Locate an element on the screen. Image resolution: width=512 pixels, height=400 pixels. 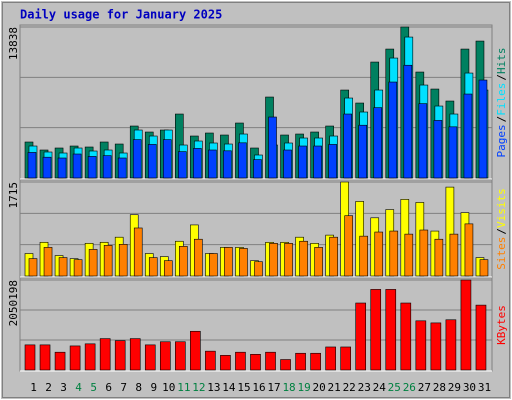
x-tick-label: 19 is located at coordinates (303, 387).